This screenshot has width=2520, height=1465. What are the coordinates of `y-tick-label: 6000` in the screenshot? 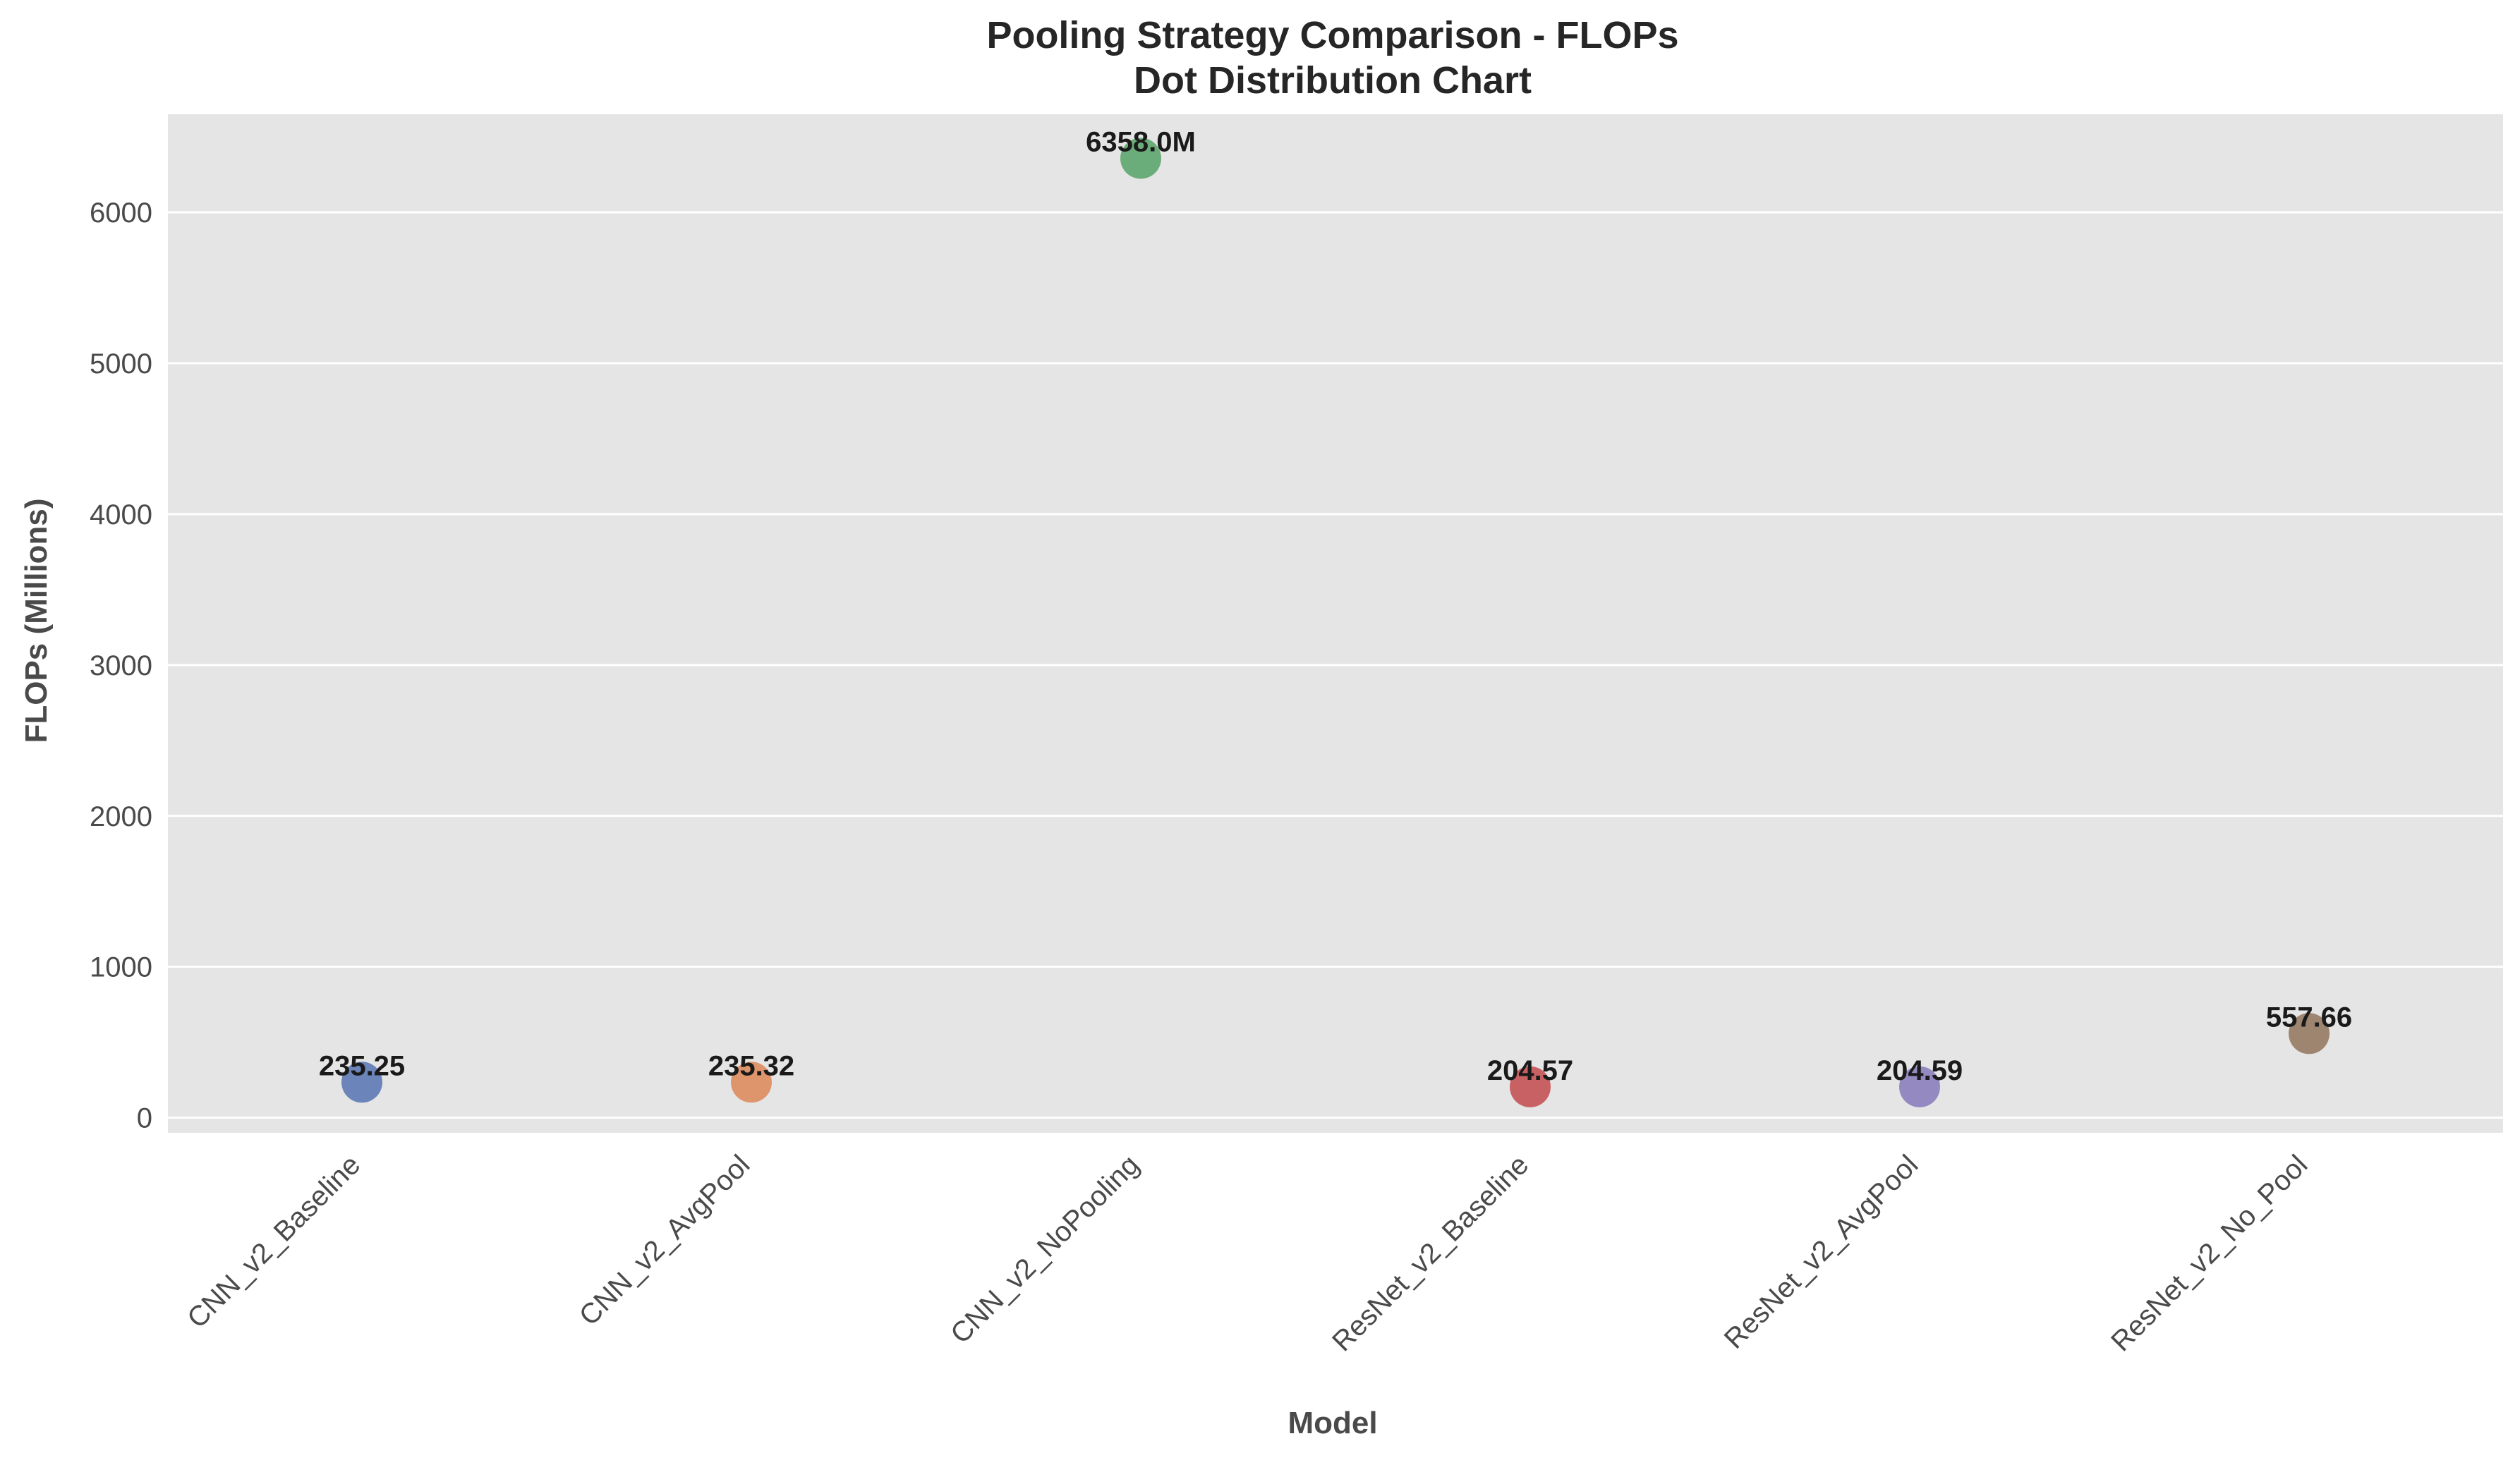 It's located at (121, 213).